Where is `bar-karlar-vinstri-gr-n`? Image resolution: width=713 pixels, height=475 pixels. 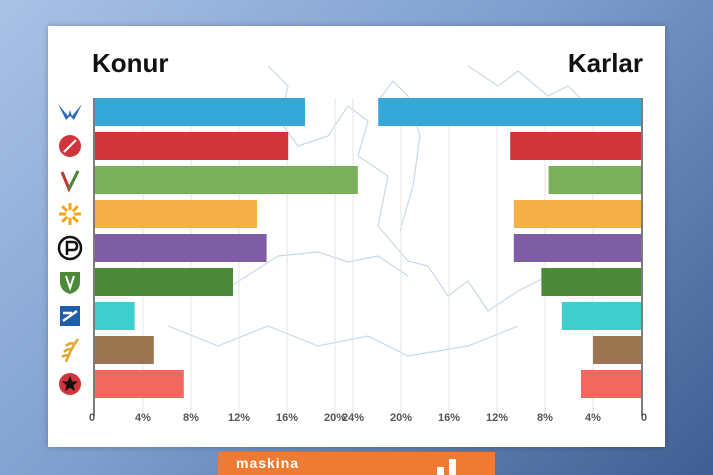
bar-karlar-vinstri-gr-n is located at coordinates (594, 180).